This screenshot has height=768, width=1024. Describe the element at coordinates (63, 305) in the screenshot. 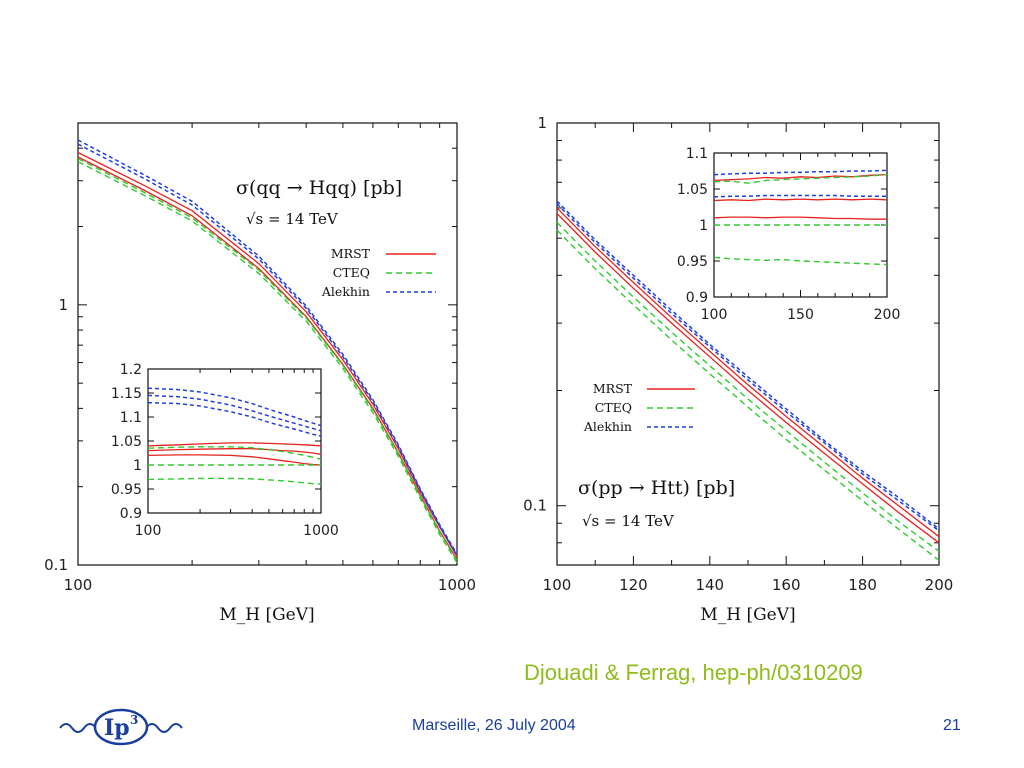

I see `left-y-tick-label: 1` at that location.